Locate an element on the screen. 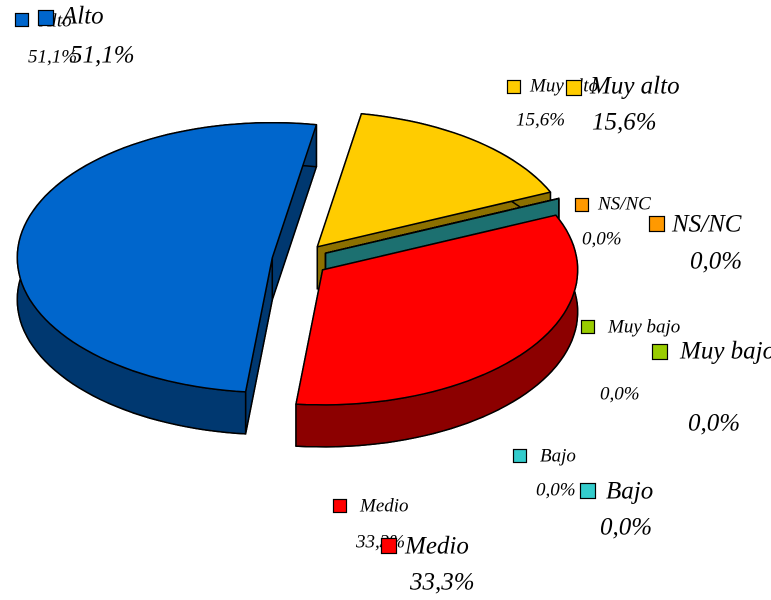 The image size is (771, 600). pie-slice is located at coordinates (437, 331).